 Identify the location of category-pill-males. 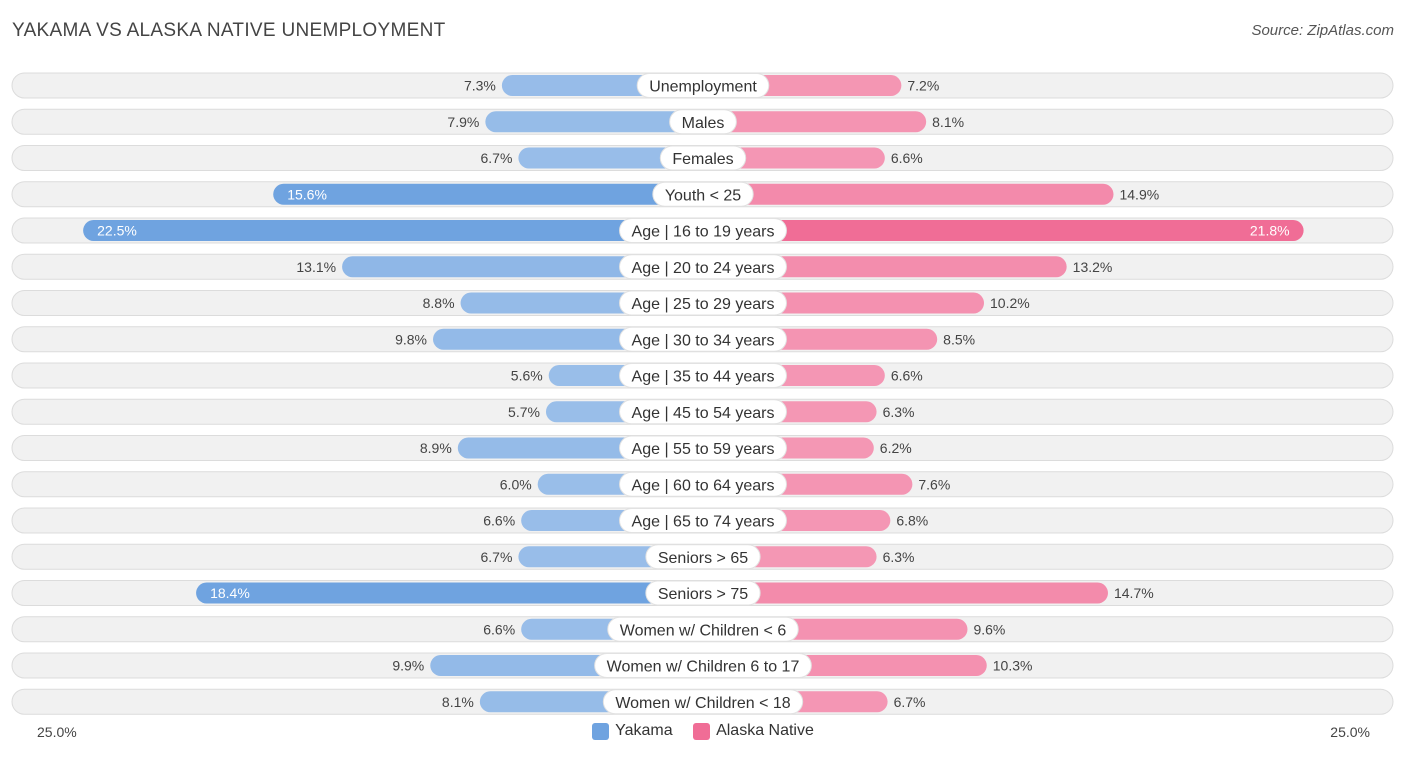
(703, 122).